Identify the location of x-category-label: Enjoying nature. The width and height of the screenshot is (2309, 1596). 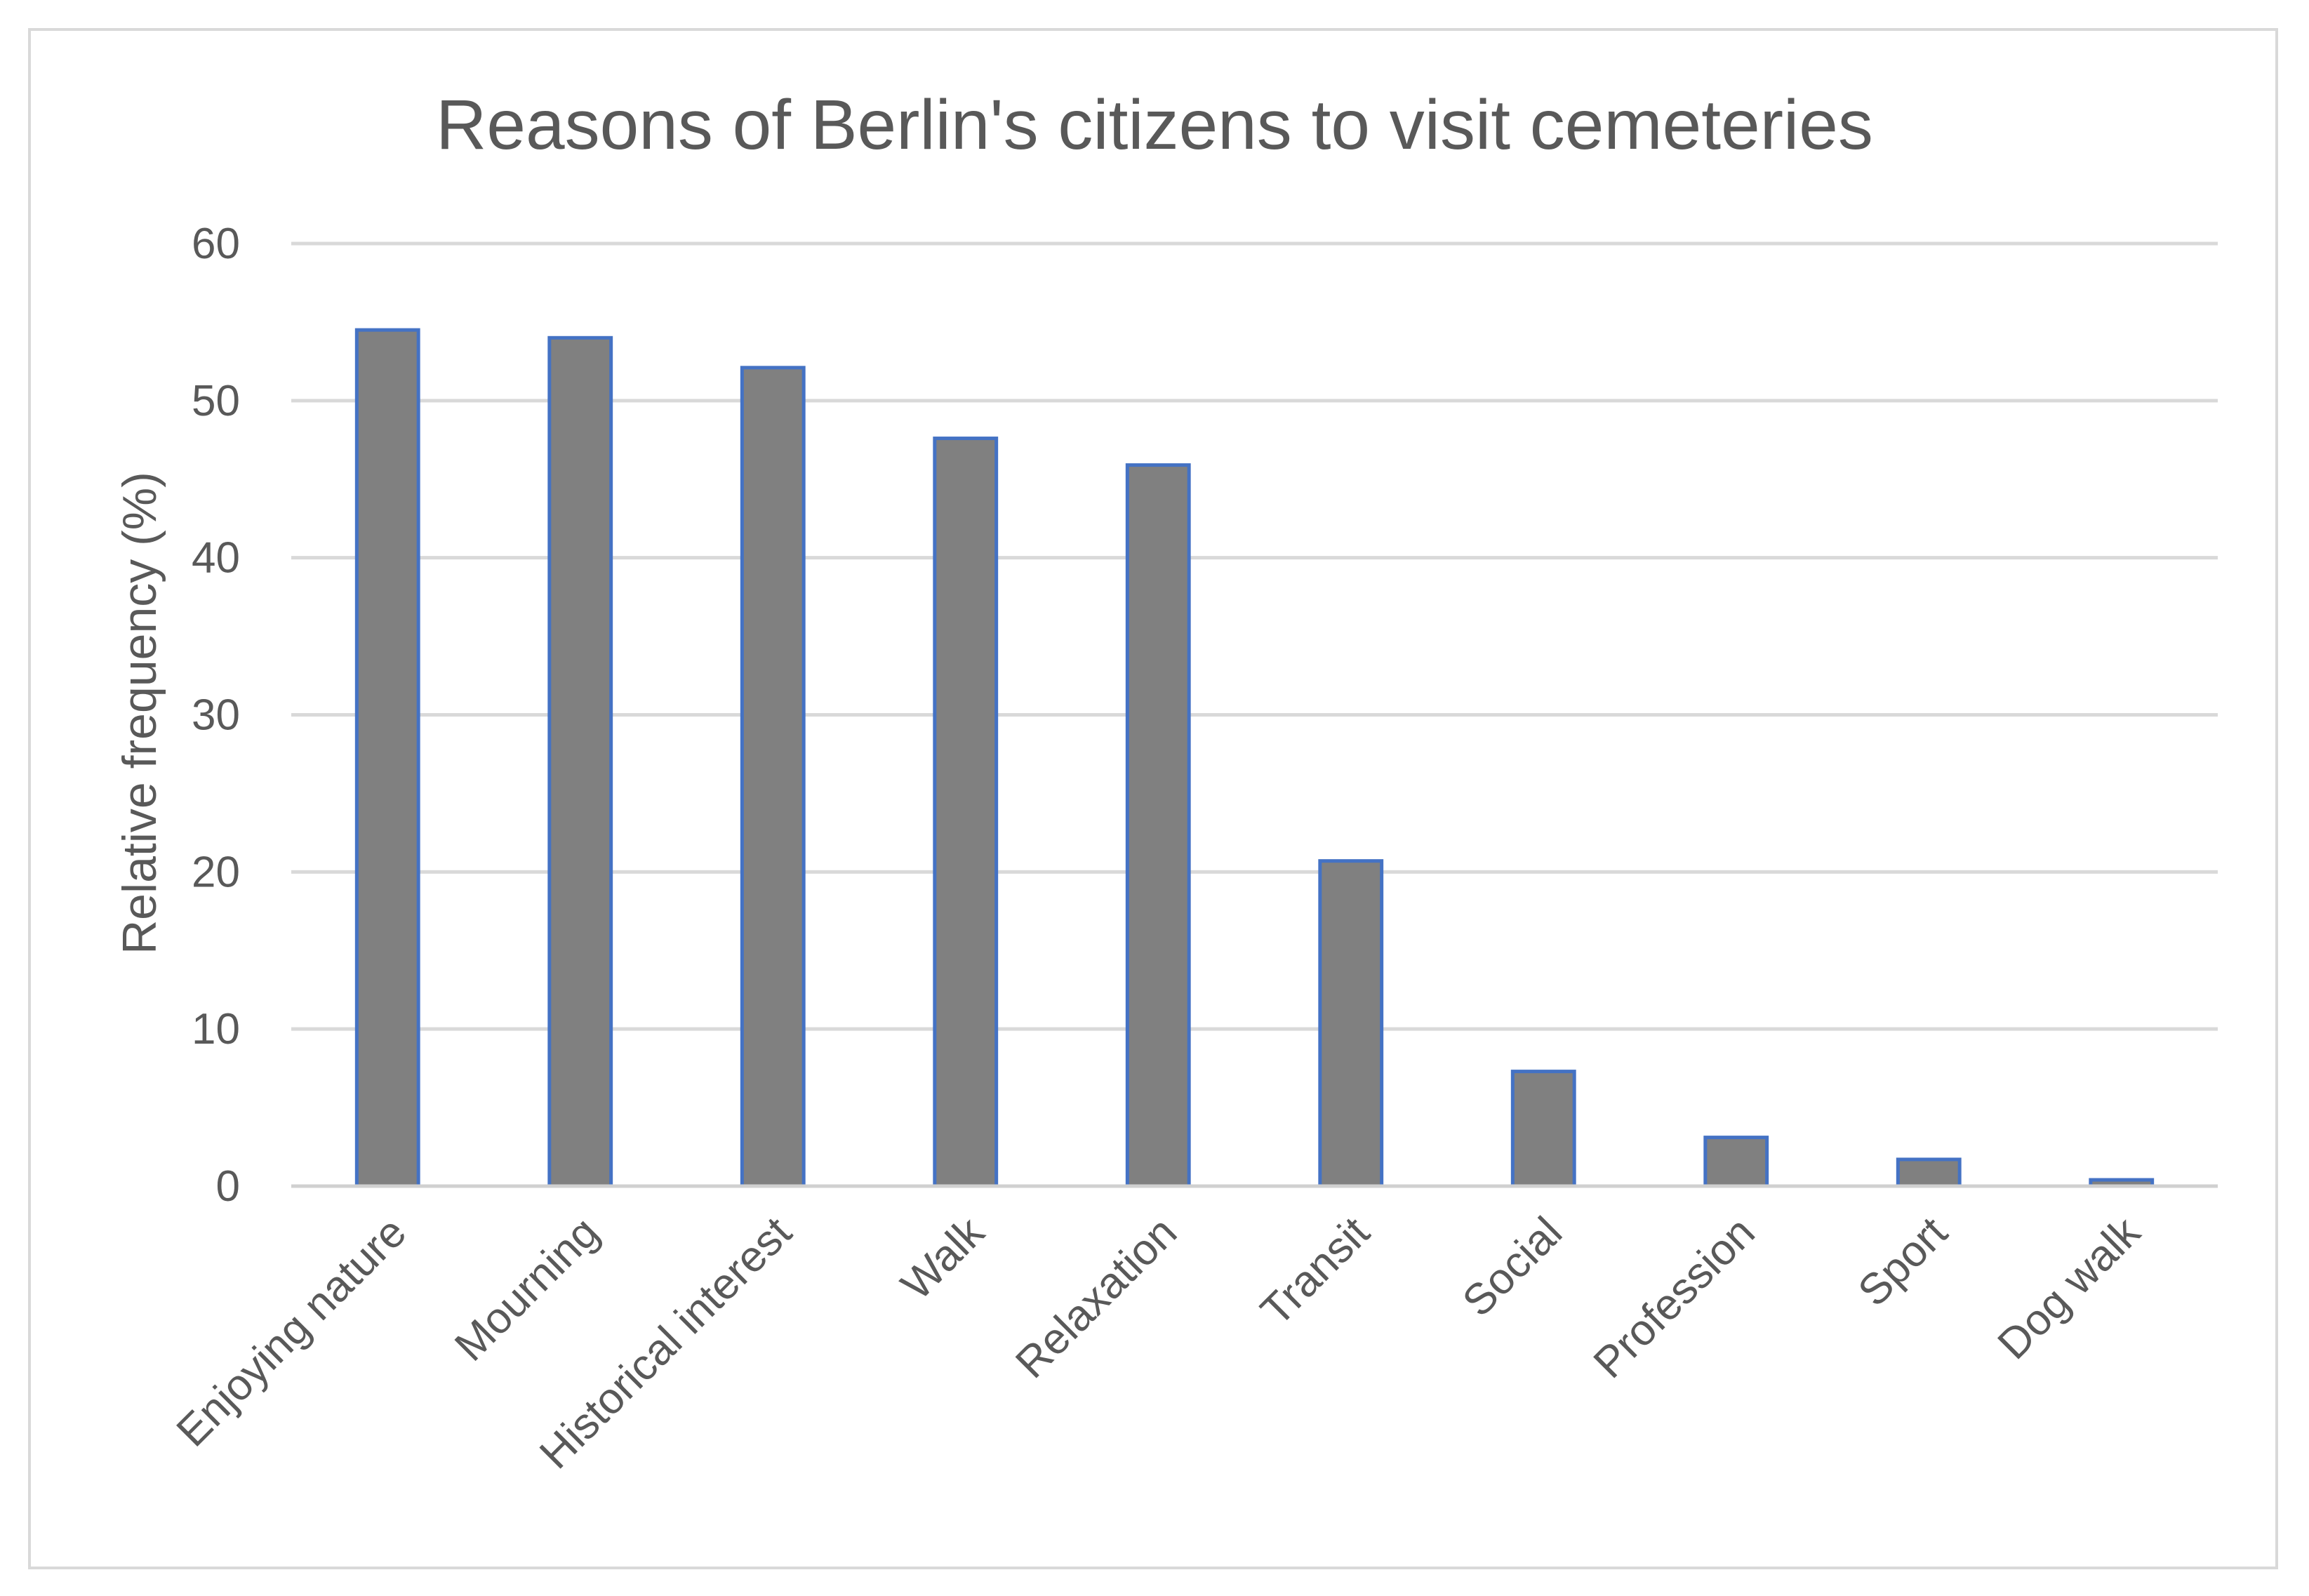
(291, 1332).